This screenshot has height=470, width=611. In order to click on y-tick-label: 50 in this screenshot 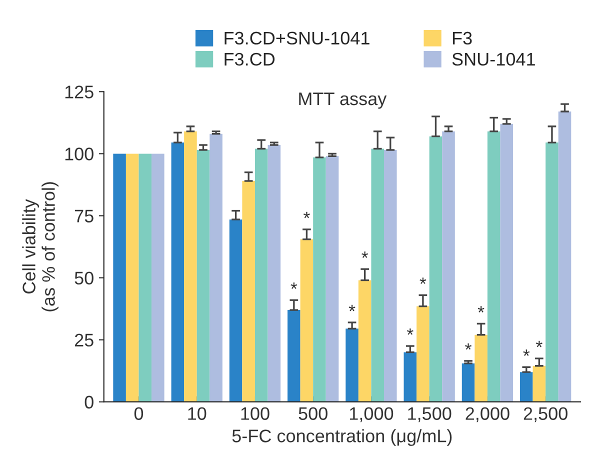, I will do `click(84, 278)`.